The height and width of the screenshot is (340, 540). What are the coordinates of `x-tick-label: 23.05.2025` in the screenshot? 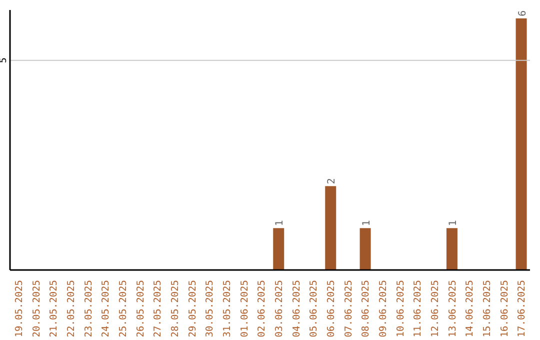 It's located at (88, 309).